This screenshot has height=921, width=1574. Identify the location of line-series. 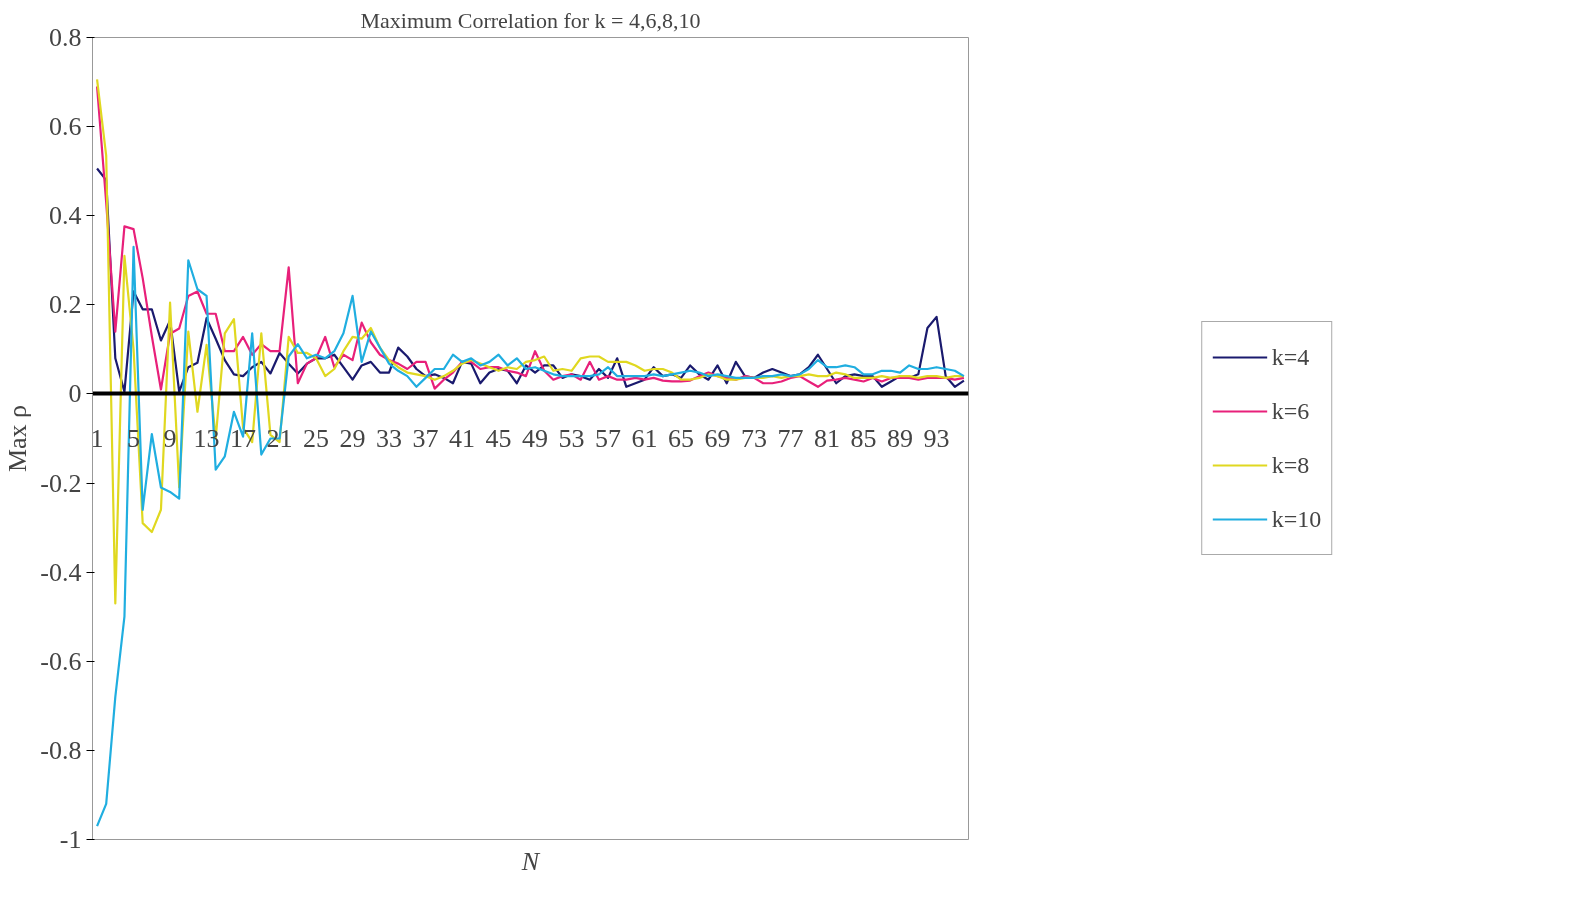
(530, 280).